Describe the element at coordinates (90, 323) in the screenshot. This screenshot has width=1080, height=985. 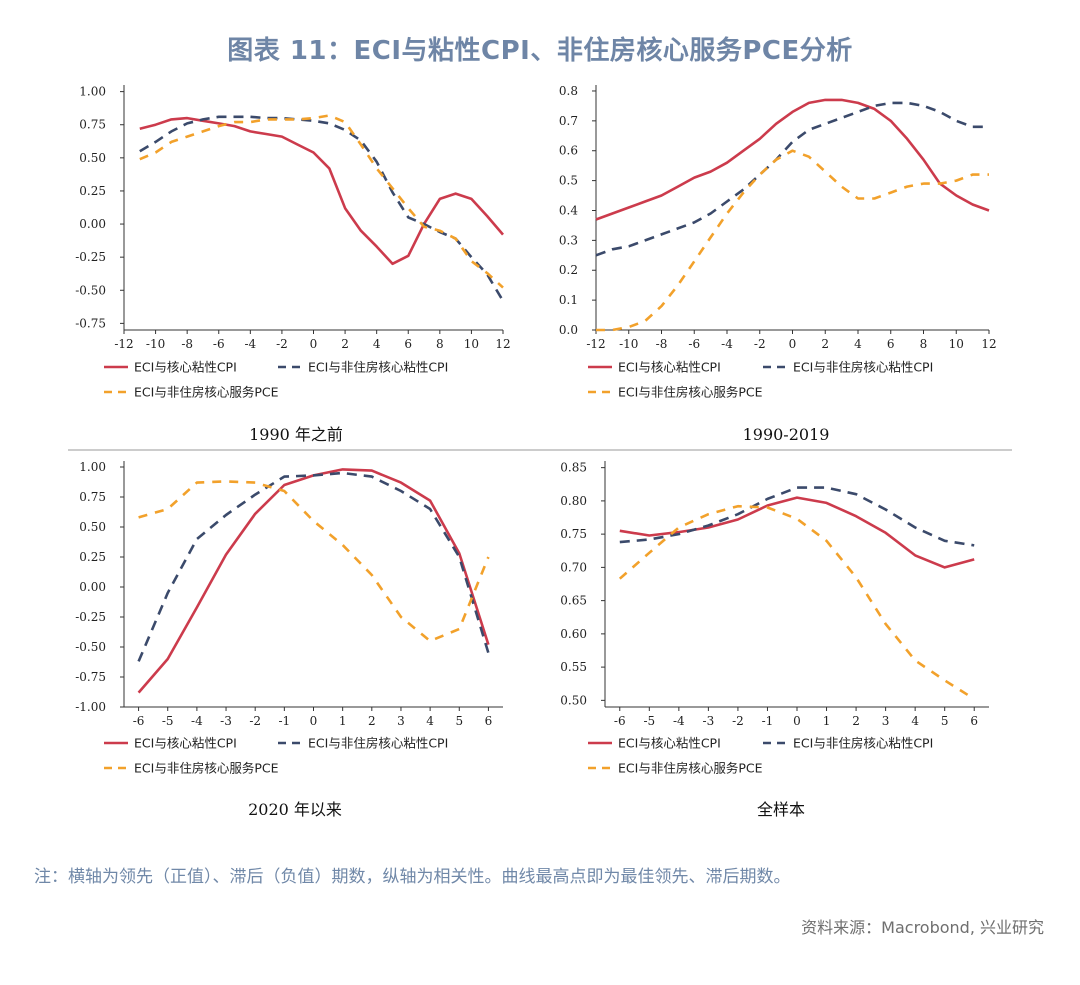
I see `y-tick-label: -0.75` at that location.